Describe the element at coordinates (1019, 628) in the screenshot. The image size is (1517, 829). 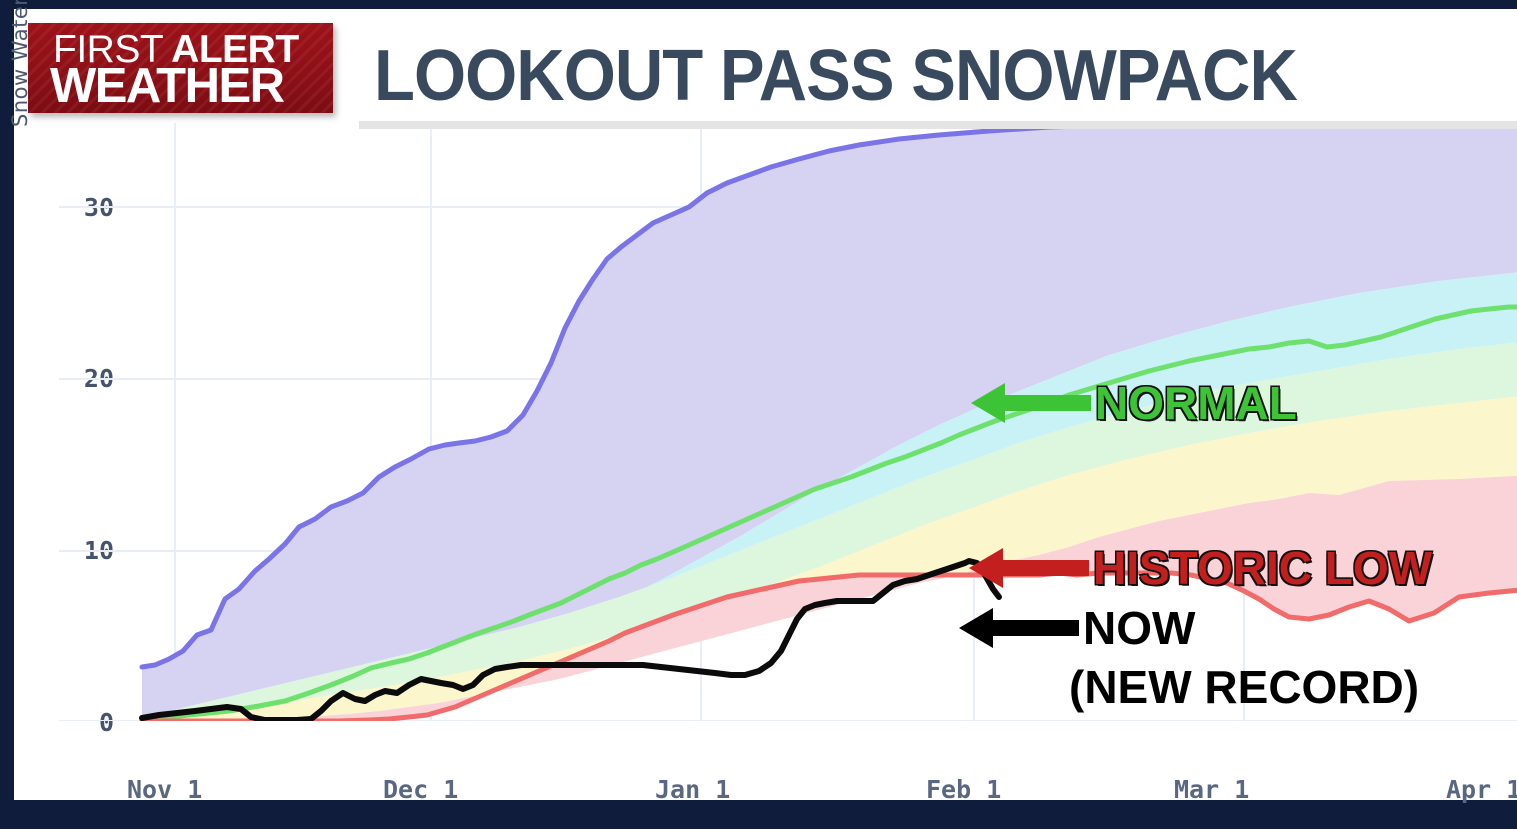
I see `arrow-left-black-icon` at that location.